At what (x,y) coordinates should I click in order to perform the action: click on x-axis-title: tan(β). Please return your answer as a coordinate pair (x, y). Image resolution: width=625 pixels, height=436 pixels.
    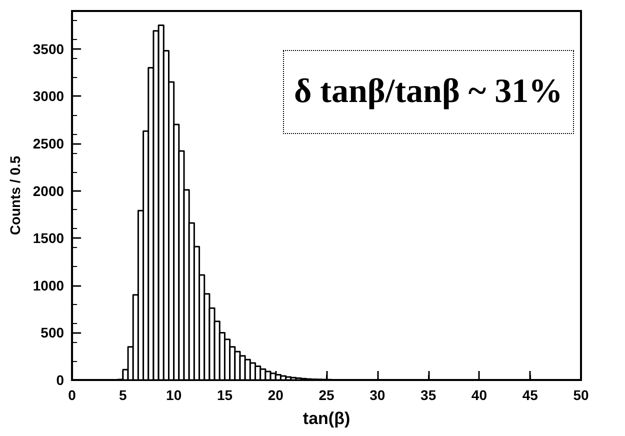
    Looking at the image, I should click on (326, 418).